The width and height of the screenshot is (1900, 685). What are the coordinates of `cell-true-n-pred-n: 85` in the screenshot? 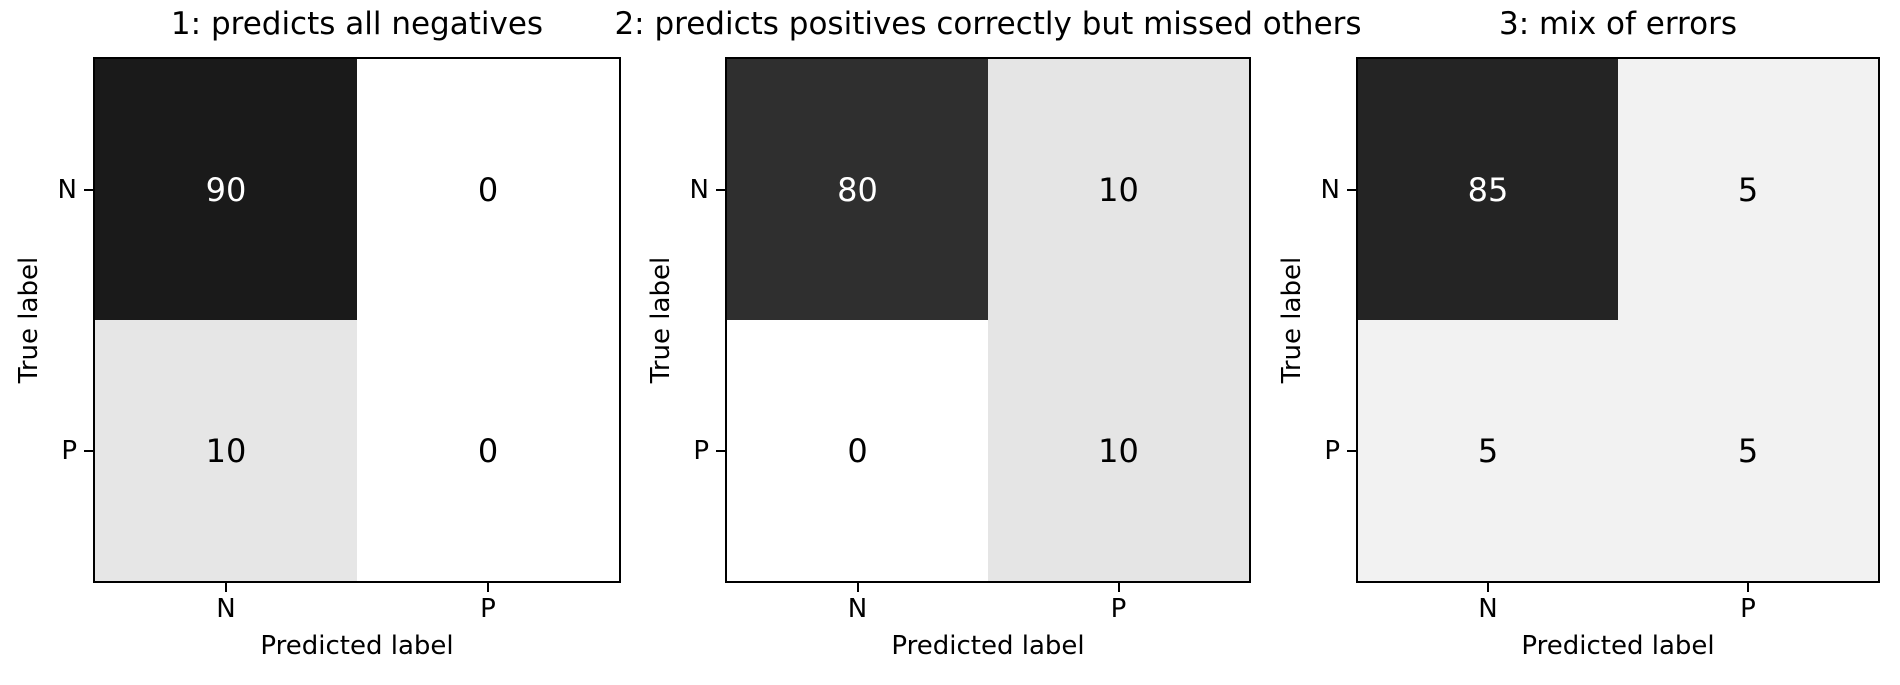 It's located at (1488, 189).